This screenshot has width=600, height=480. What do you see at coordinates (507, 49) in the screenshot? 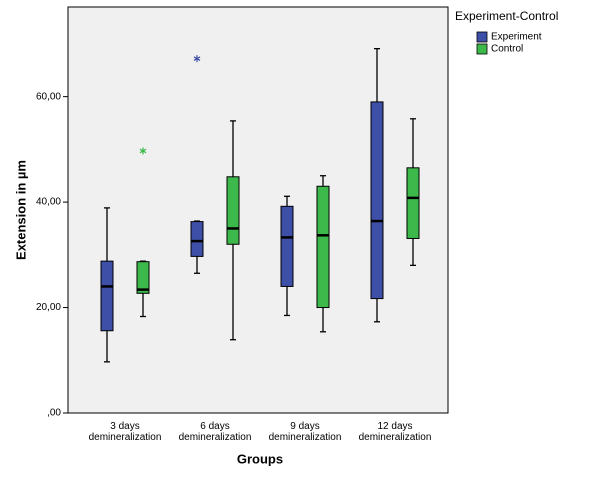
I see `legend-label: Control` at bounding box center [507, 49].